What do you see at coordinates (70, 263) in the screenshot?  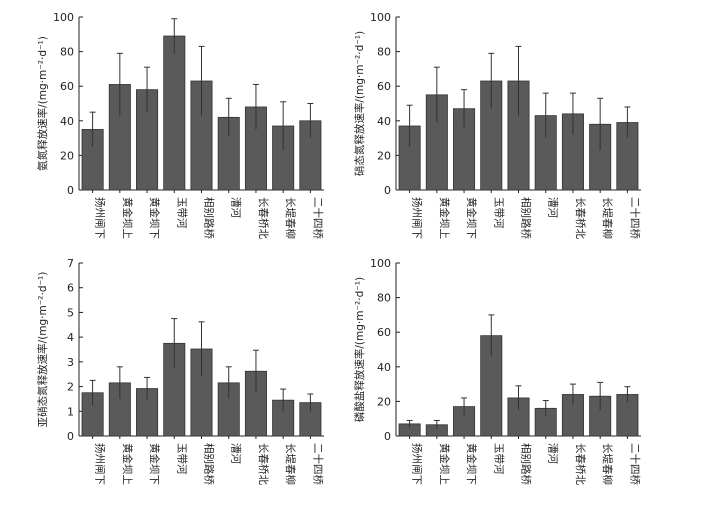 I see `y-tick-label: 7` at bounding box center [70, 263].